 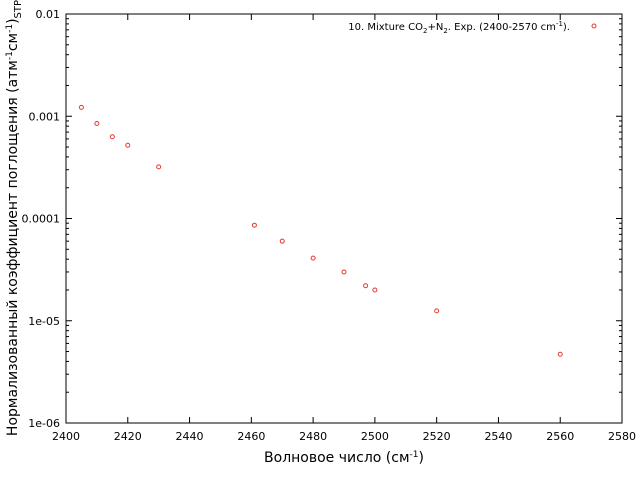 What do you see at coordinates (560, 436) in the screenshot?
I see `x-tick-label: 2560` at bounding box center [560, 436].